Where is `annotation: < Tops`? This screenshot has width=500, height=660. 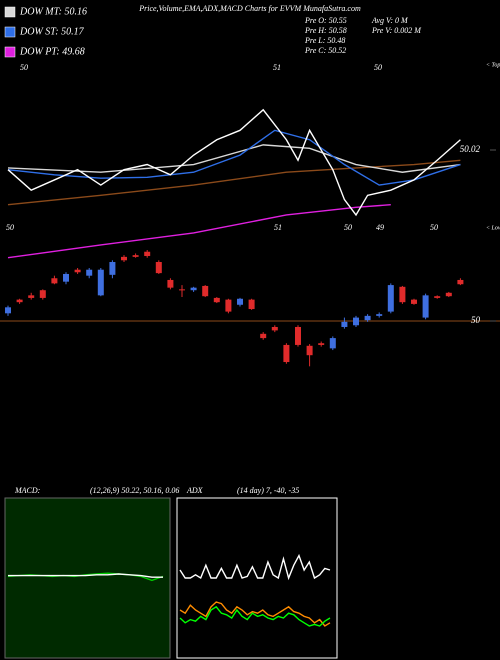
annotation: < Tops is located at coordinates (493, 65).